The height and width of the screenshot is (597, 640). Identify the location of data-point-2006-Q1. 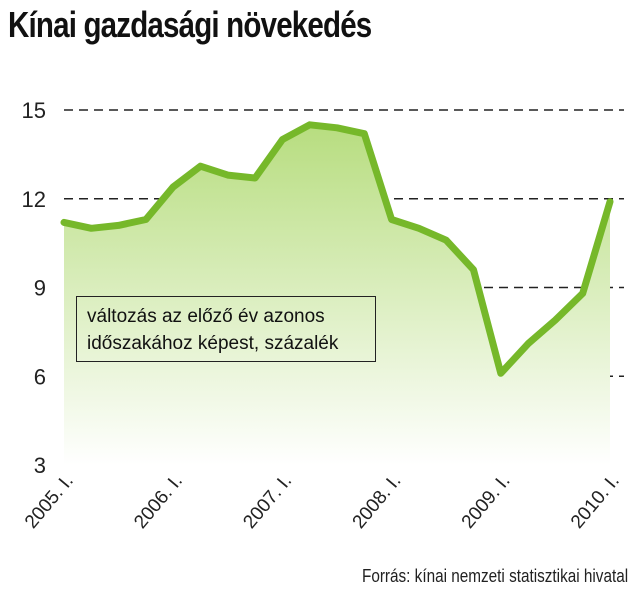
(173, 186).